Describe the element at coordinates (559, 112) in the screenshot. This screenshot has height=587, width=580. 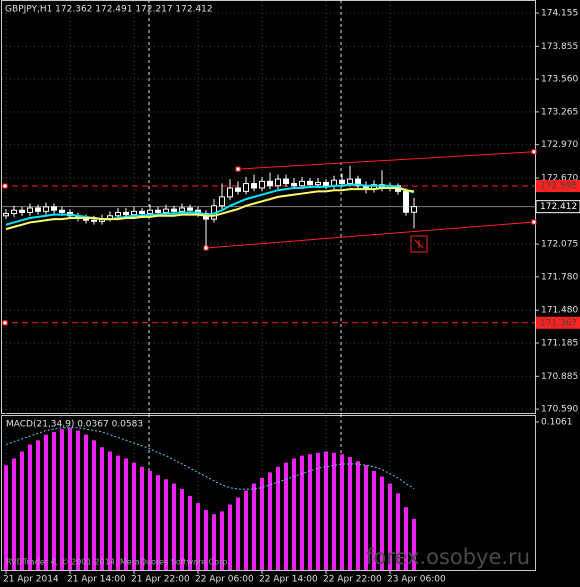
I see `y-tick-label: 173.265` at that location.